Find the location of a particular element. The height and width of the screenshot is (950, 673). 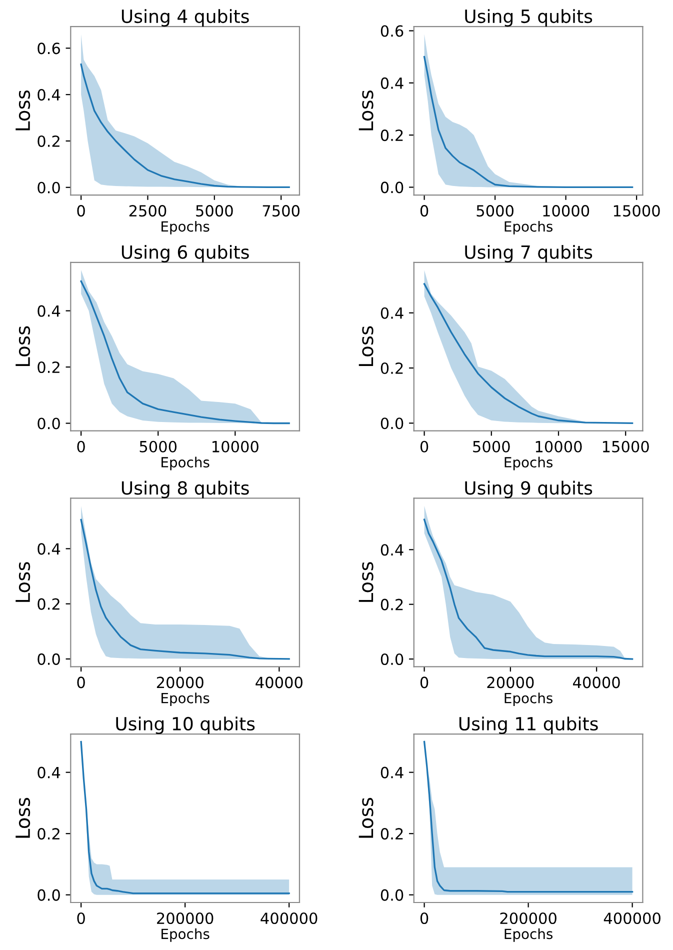

chart-title: Using 8 qubits is located at coordinates (185, 489).